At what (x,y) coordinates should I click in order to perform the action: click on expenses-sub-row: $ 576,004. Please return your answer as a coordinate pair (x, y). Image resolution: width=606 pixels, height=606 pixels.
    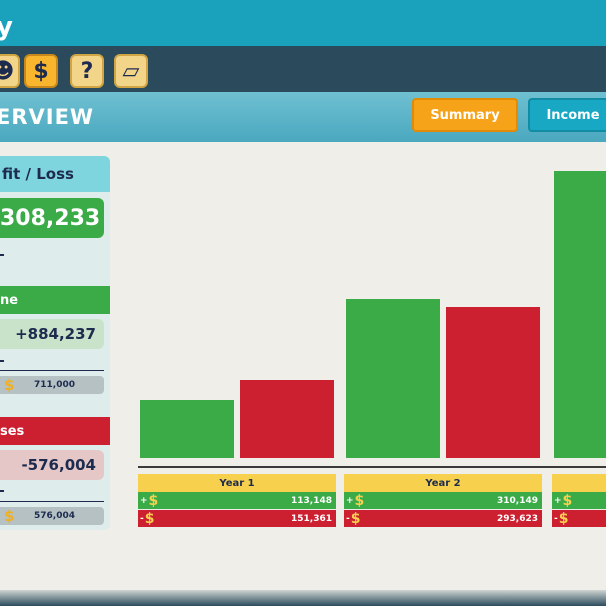
    Looking at the image, I should click on (52, 516).